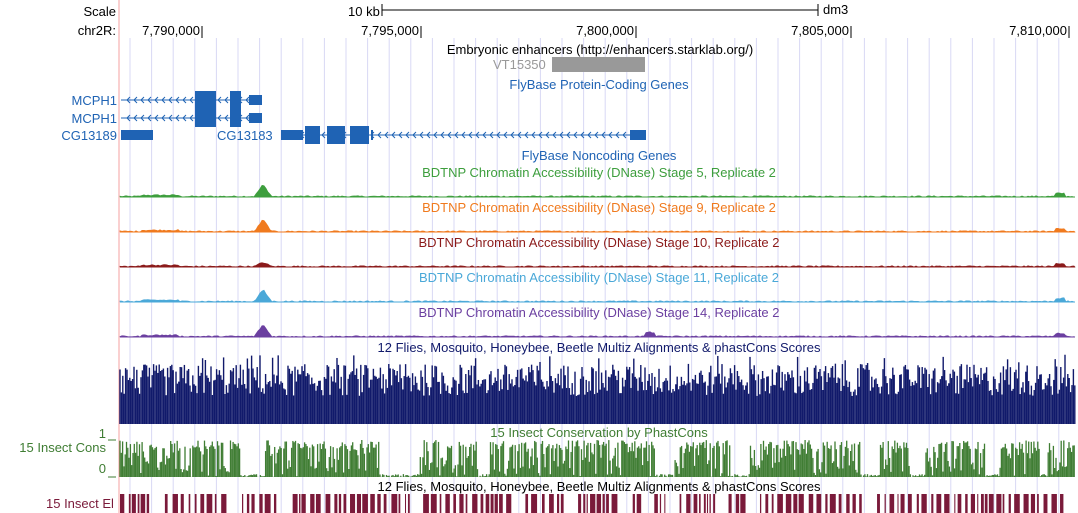 The height and width of the screenshot is (513, 1078). I want to click on ruler-position-3: 7,800,000, so click(605, 30).